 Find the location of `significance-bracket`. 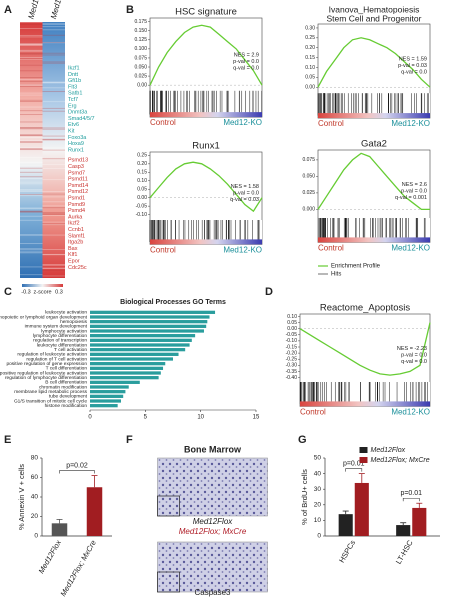

significance-bracket is located at coordinates (354, 470).